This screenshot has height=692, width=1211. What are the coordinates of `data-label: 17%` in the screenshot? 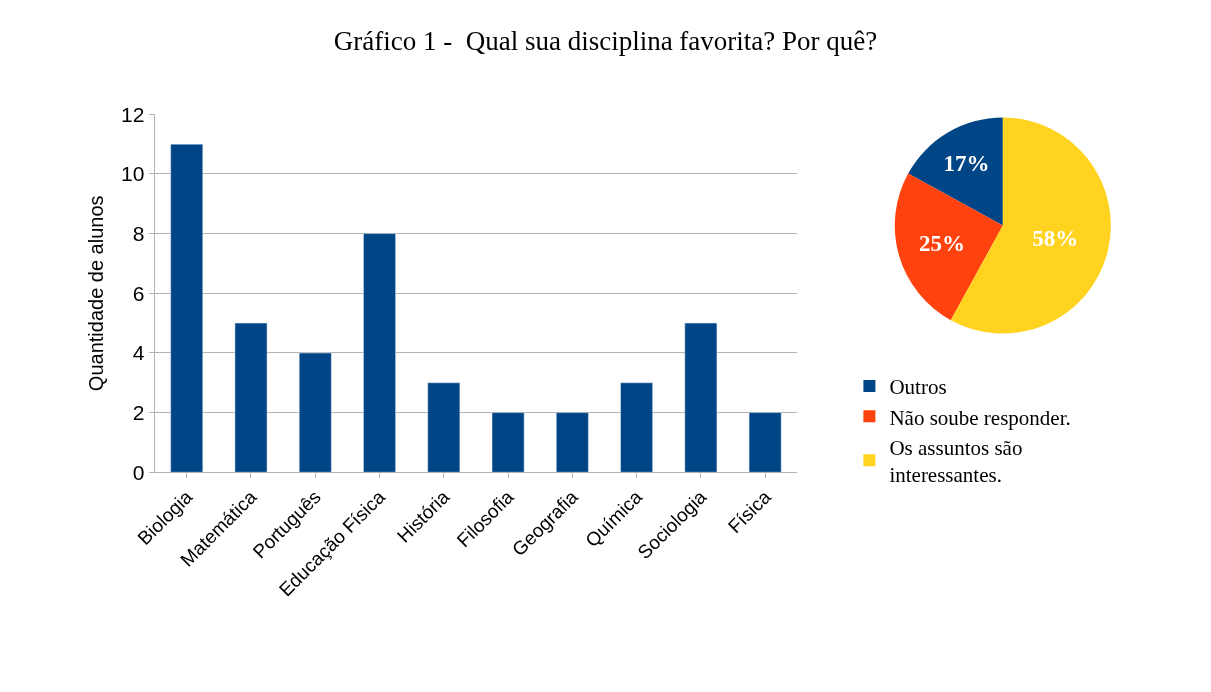 It's located at (966, 164).